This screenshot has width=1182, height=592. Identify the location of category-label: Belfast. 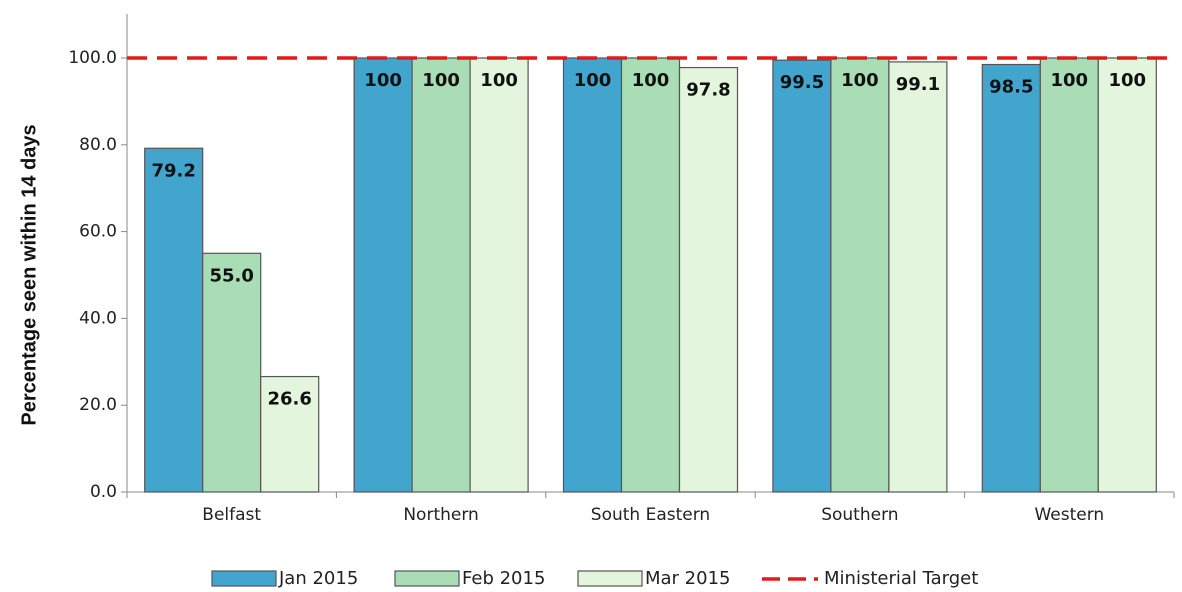
(231, 515).